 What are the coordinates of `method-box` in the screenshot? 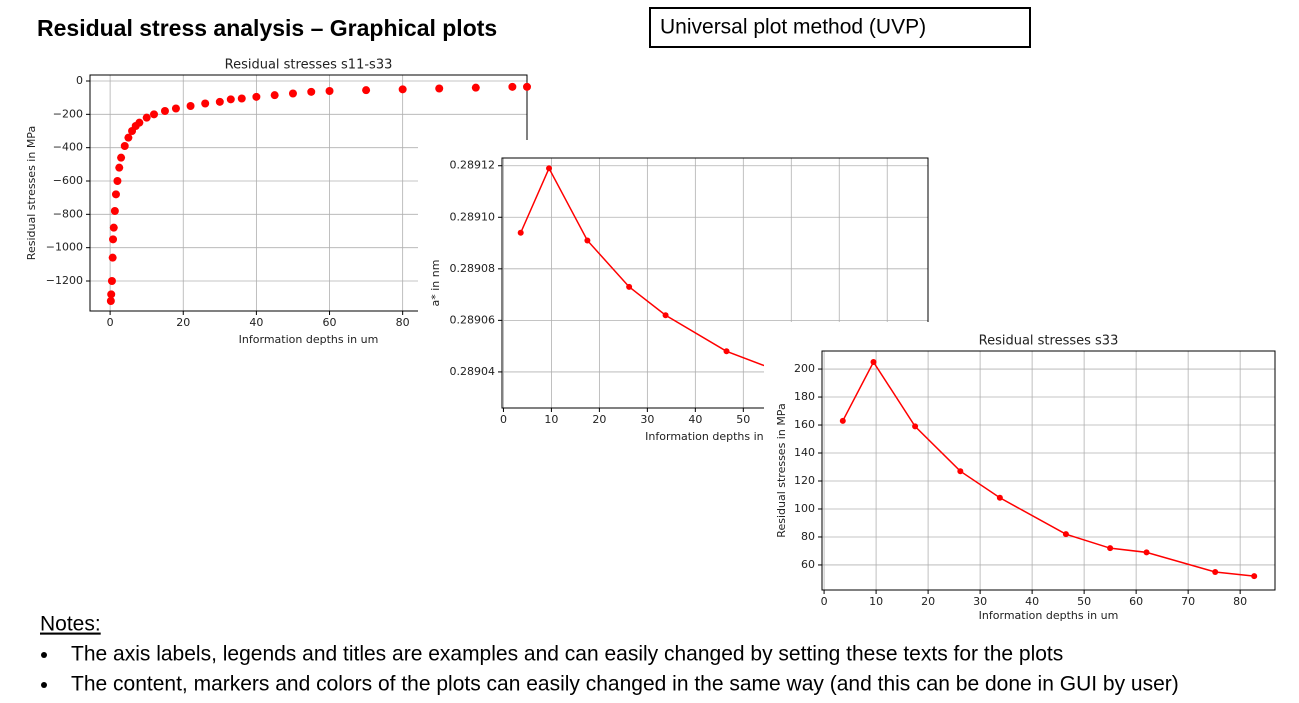 It's located at (840, 27).